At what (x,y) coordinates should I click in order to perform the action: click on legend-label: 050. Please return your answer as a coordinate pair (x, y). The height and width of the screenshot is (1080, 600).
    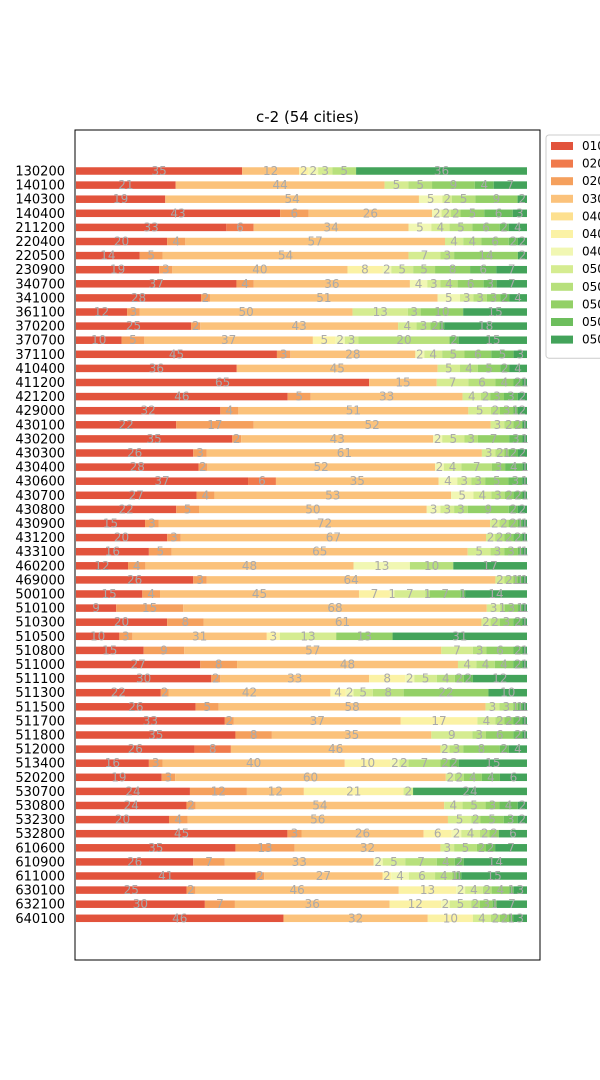
    Looking at the image, I should click on (591, 322).